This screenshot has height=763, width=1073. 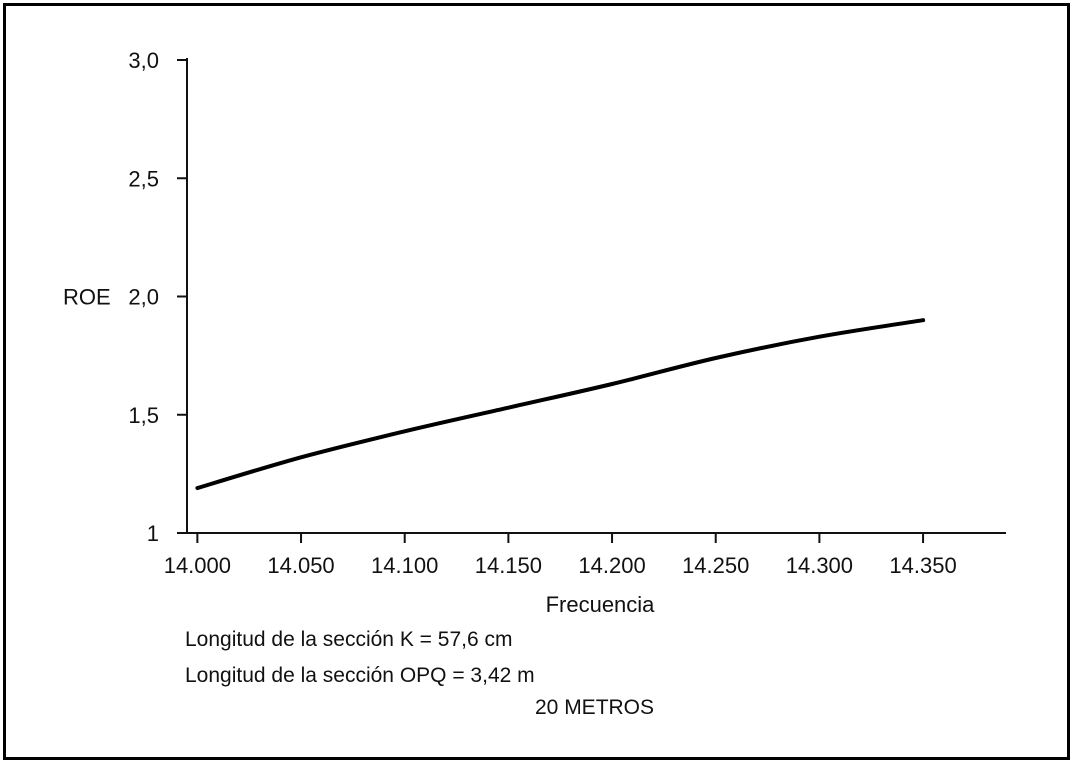 I want to click on y-tick-label: 2,0, so click(x=143, y=297).